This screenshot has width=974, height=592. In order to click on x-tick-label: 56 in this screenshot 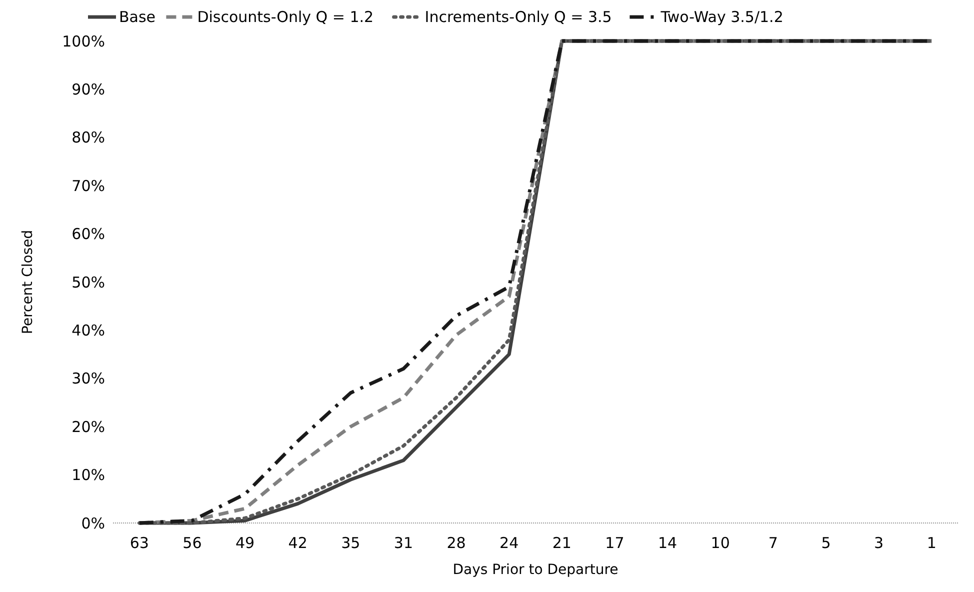, I will do `click(192, 543)`.